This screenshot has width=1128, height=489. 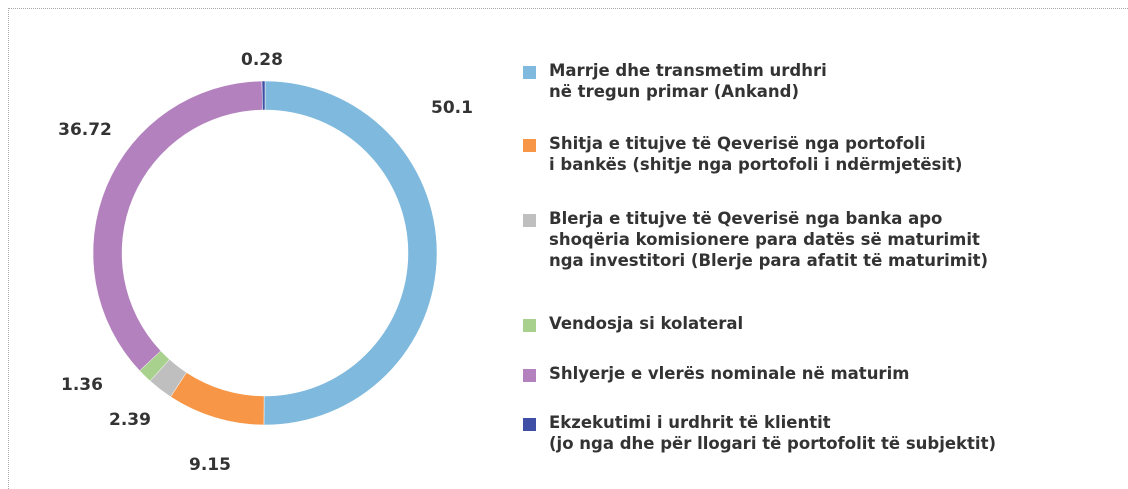 I want to click on data-label: 50.1, so click(x=452, y=108).